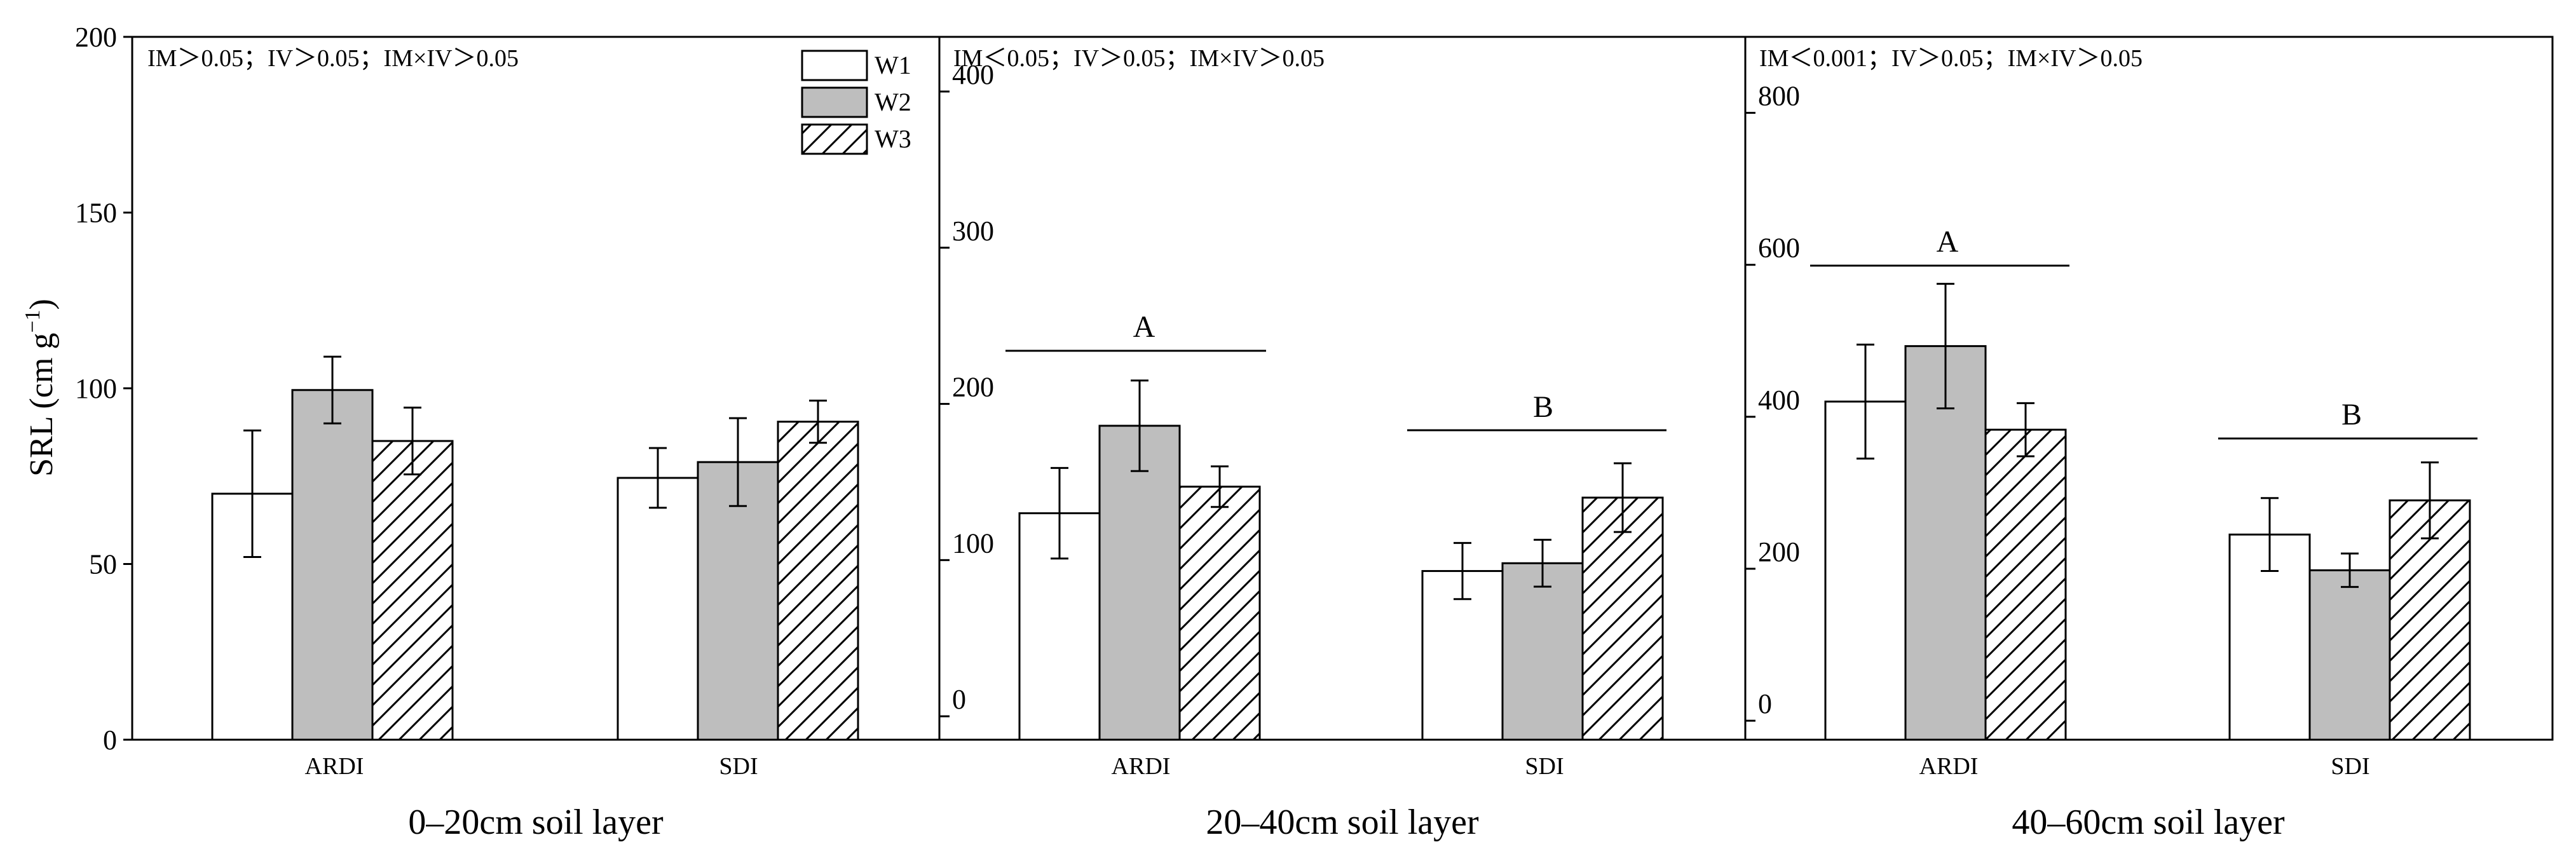 The width and height of the screenshot is (2576, 863). Describe the element at coordinates (893, 102) in the screenshot. I see `legend-label-w2: W2` at that location.